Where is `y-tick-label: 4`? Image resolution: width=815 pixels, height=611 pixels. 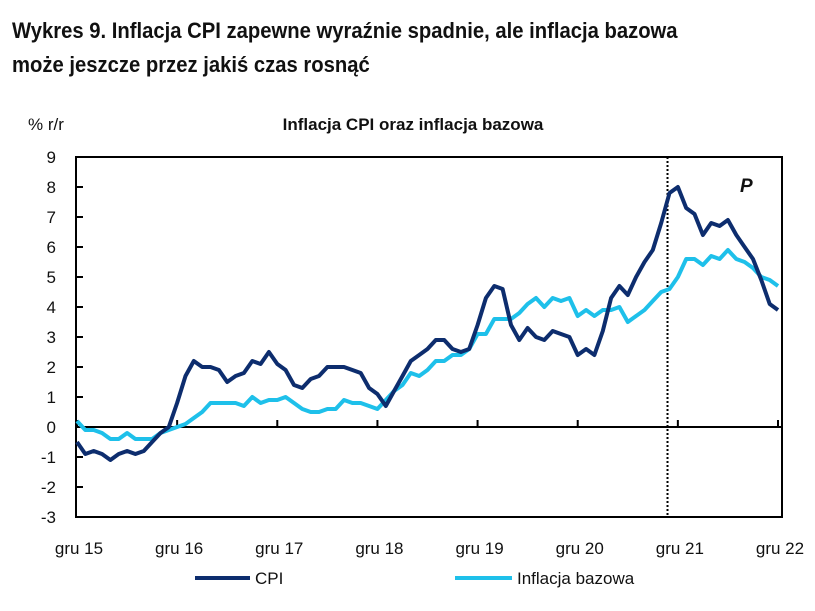
y-tick-label: 4 is located at coordinates (51, 307).